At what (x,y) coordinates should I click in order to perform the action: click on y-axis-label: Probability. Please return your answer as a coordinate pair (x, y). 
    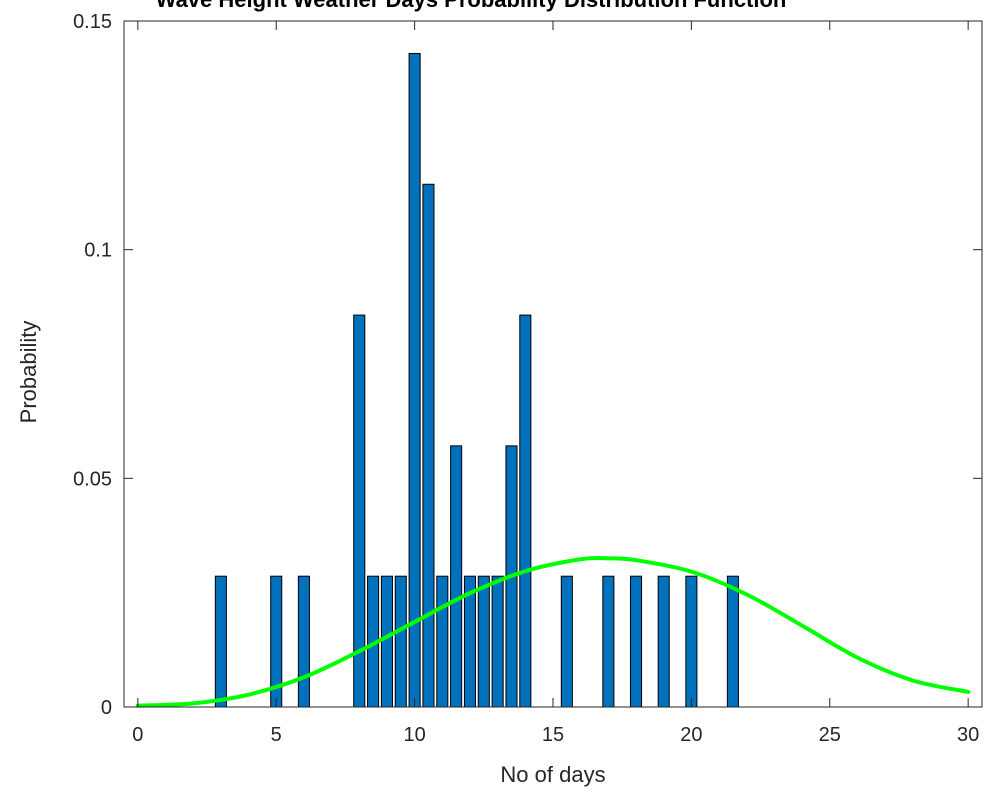
    Looking at the image, I should click on (28, 372).